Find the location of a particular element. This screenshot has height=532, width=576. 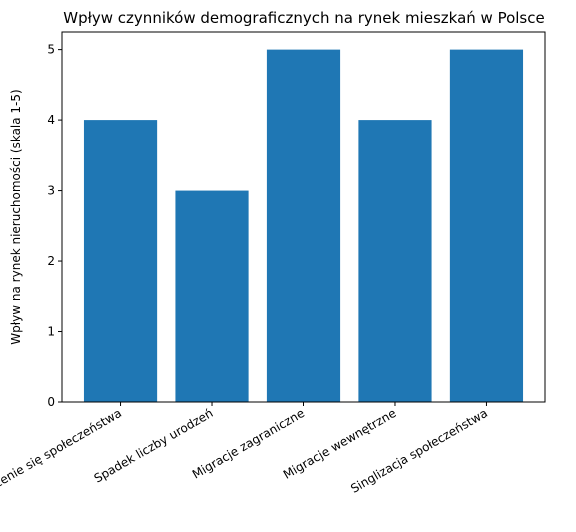

y-axis-label: Wpływ na rynek nieruchomości (skala 1-5) is located at coordinates (16, 216).